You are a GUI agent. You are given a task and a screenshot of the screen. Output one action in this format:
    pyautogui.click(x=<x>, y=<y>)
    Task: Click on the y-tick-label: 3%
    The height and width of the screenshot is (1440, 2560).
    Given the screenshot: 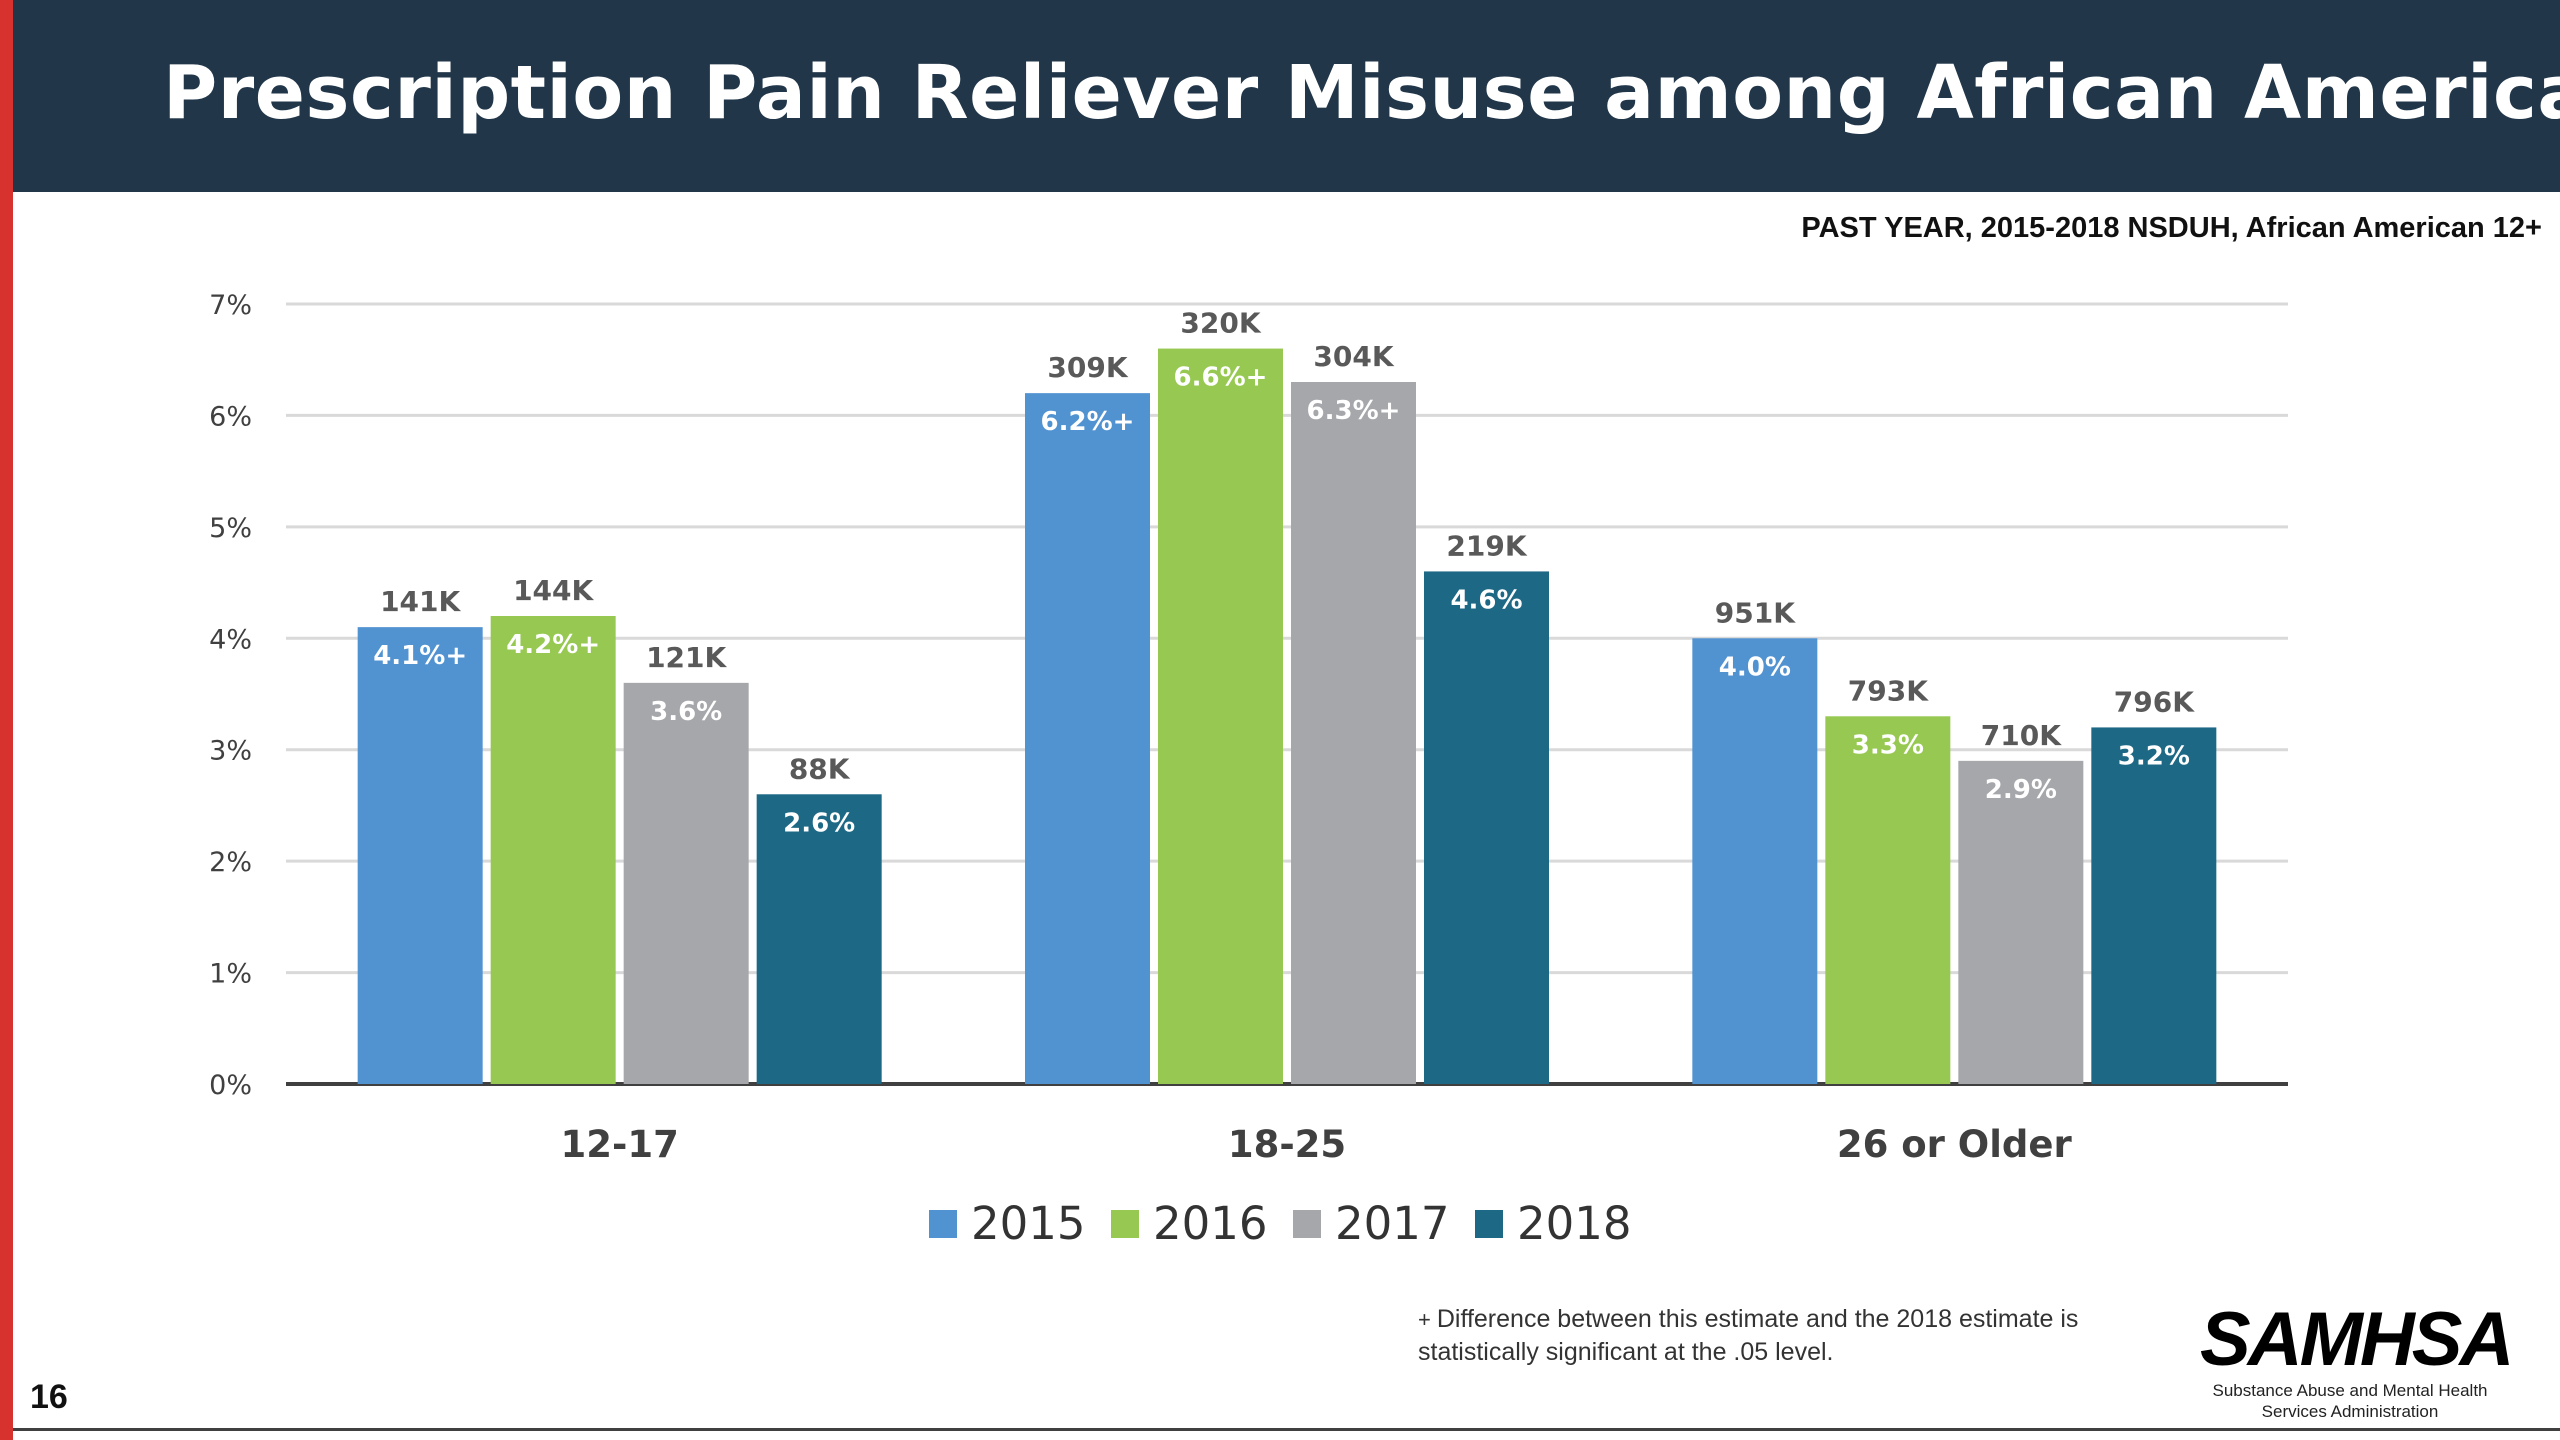 What is the action you would take?
    pyautogui.click(x=230, y=751)
    